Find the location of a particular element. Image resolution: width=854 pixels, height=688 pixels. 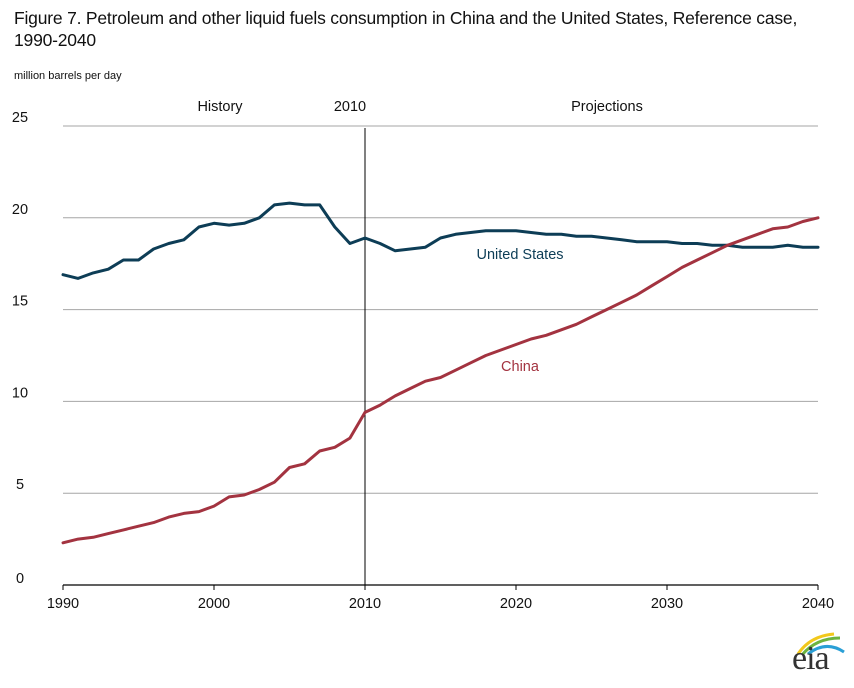

y-axis-units-label: million barrels per day is located at coordinates (68, 76).